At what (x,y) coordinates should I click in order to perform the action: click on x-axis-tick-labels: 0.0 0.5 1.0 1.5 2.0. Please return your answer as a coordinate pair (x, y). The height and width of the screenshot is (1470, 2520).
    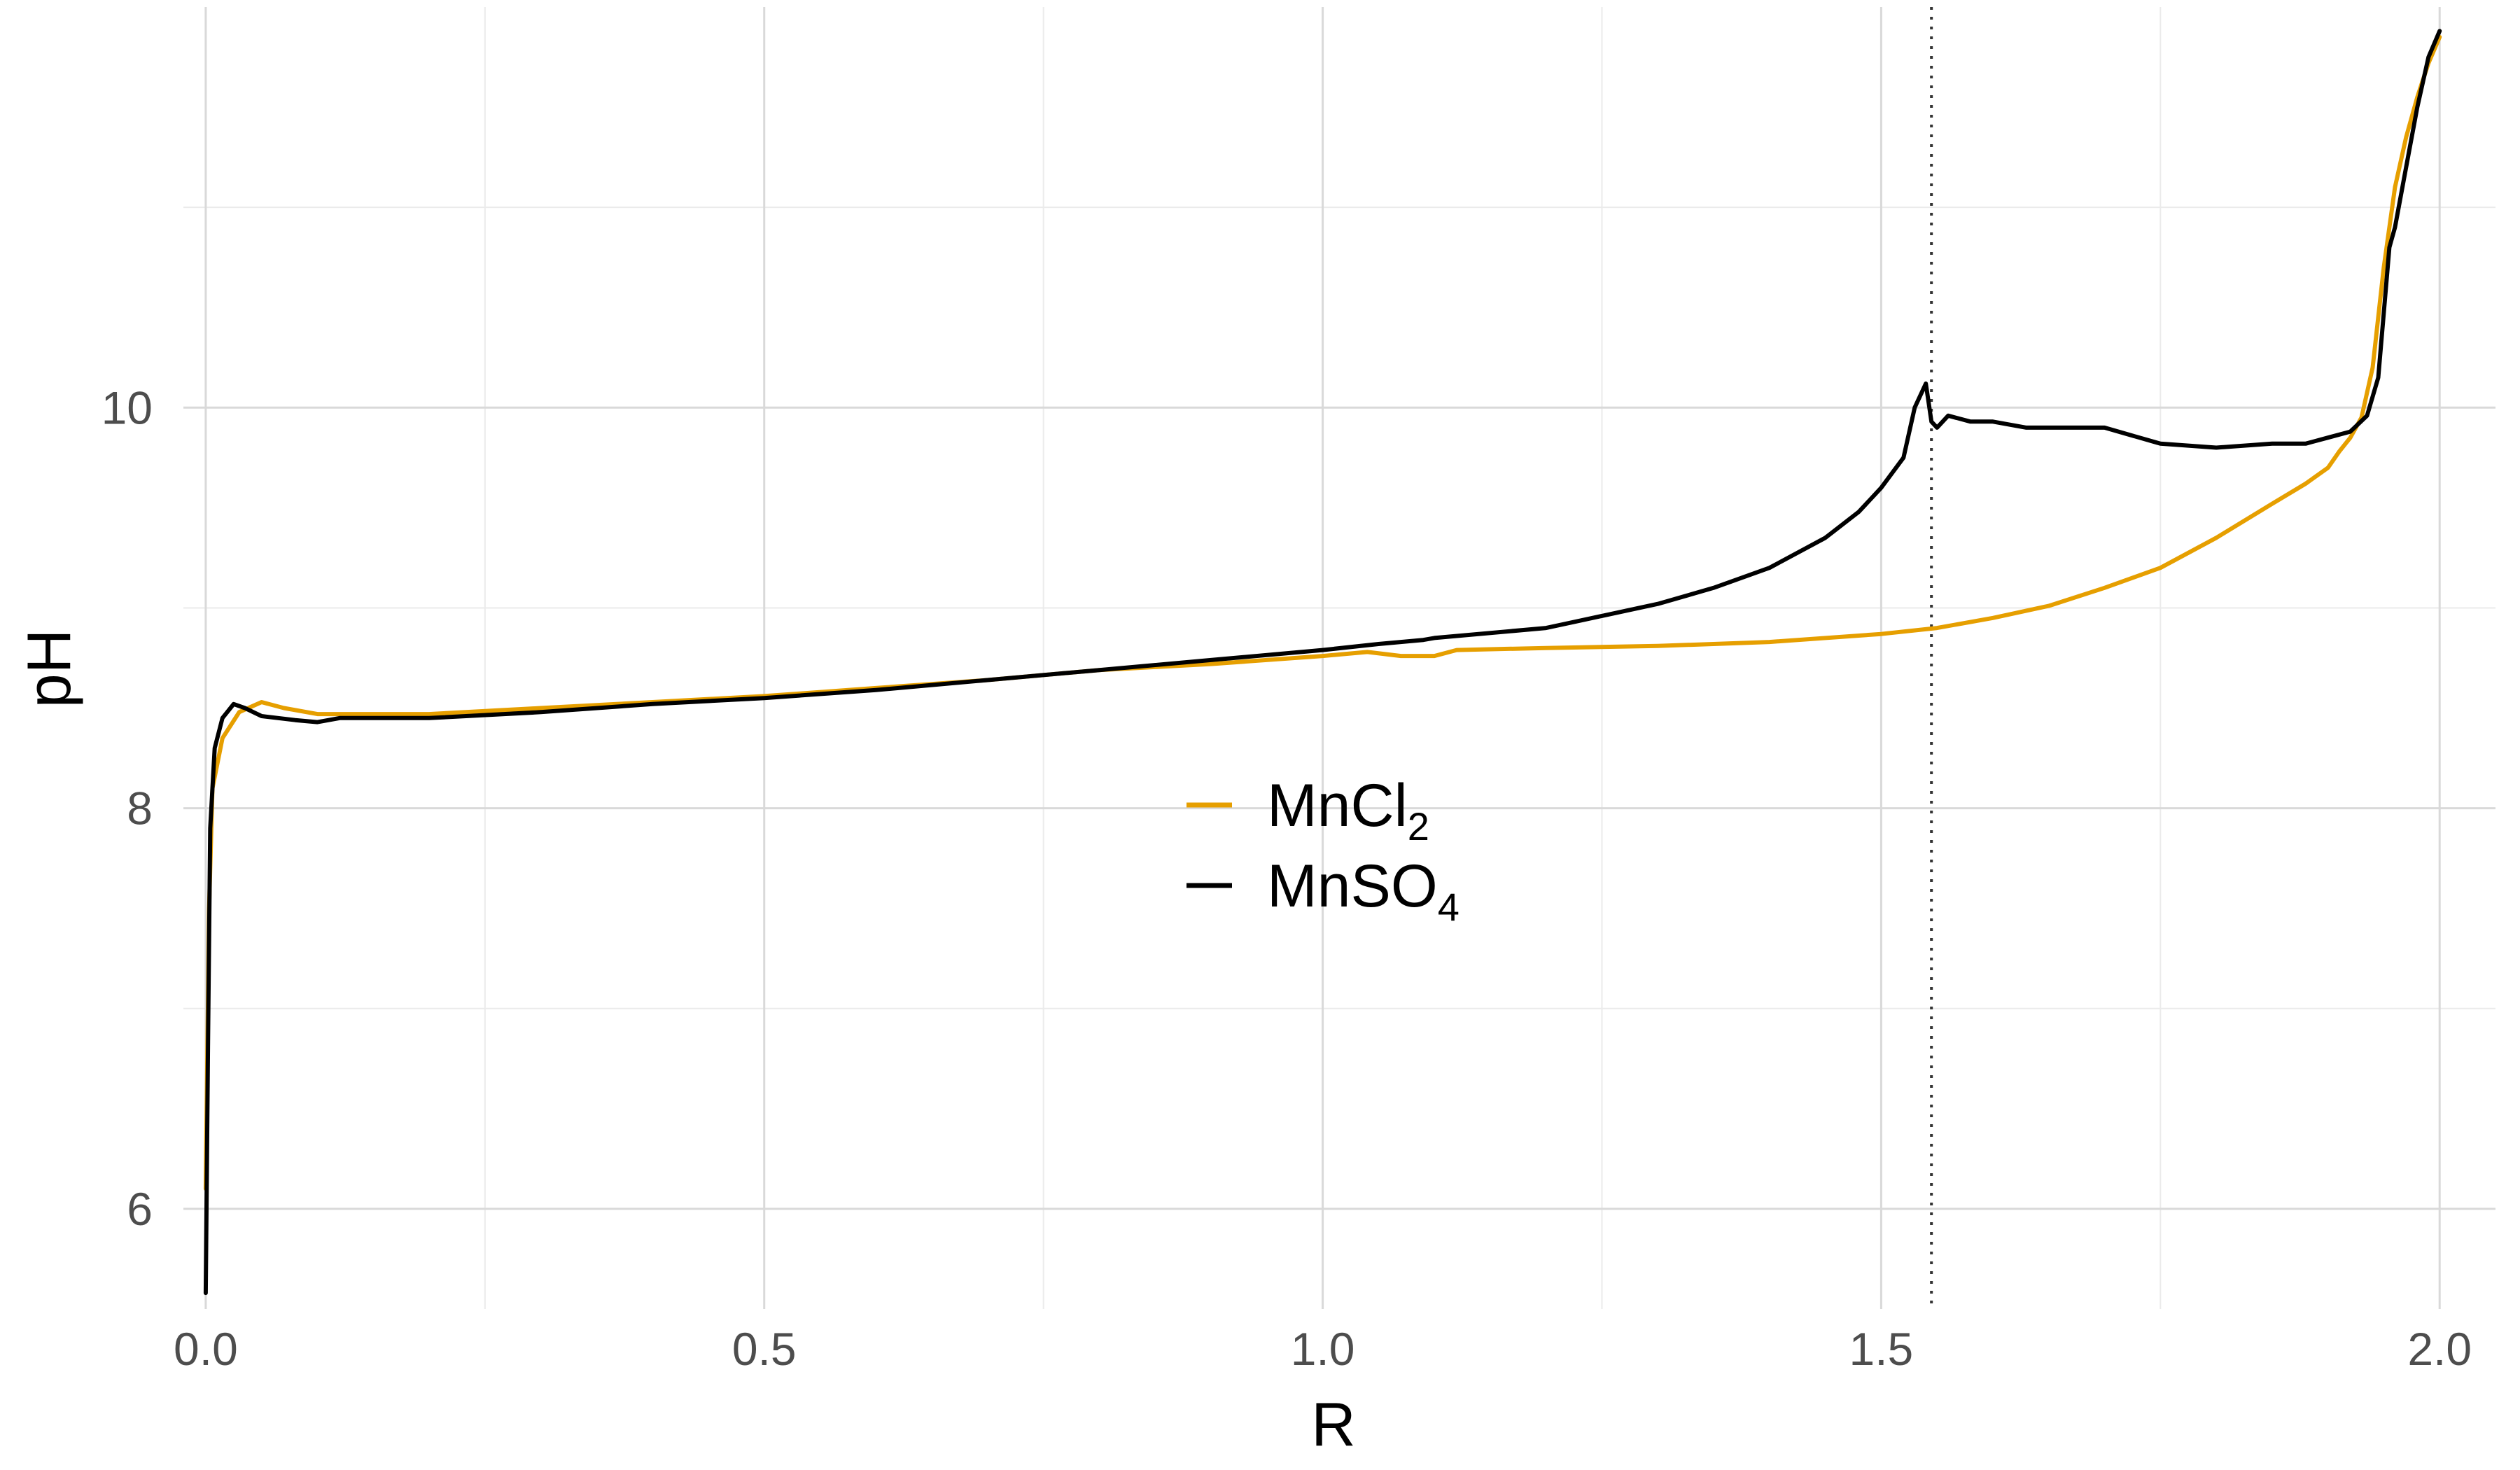
    Looking at the image, I should click on (1323, 1349).